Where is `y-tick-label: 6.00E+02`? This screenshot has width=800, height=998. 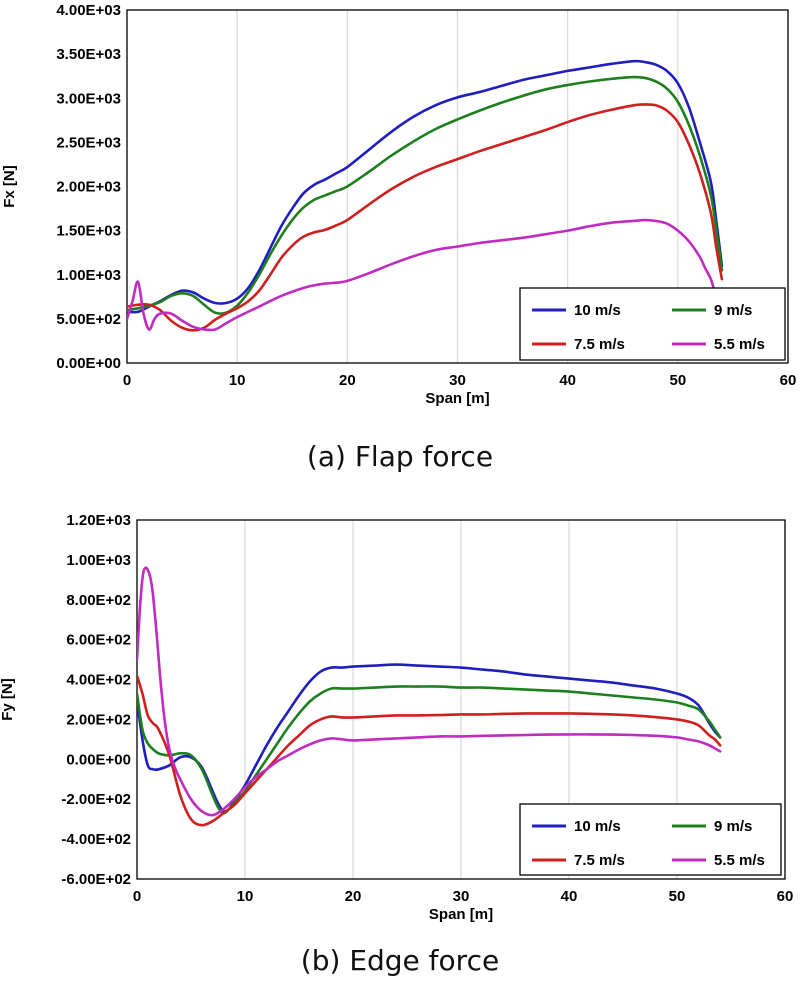
y-tick-label: 6.00E+02 is located at coordinates (98, 640).